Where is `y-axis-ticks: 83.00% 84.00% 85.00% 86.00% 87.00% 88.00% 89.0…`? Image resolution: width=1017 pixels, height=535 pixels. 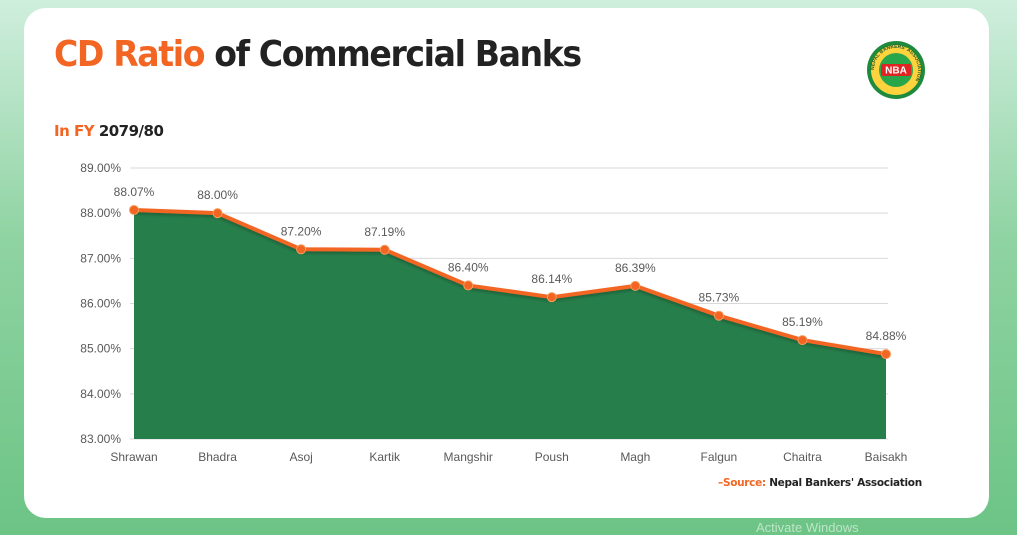 y-axis-ticks: 83.00% 84.00% 85.00% 86.00% 87.00% 88.00% 89.0… is located at coordinates (100, 303).